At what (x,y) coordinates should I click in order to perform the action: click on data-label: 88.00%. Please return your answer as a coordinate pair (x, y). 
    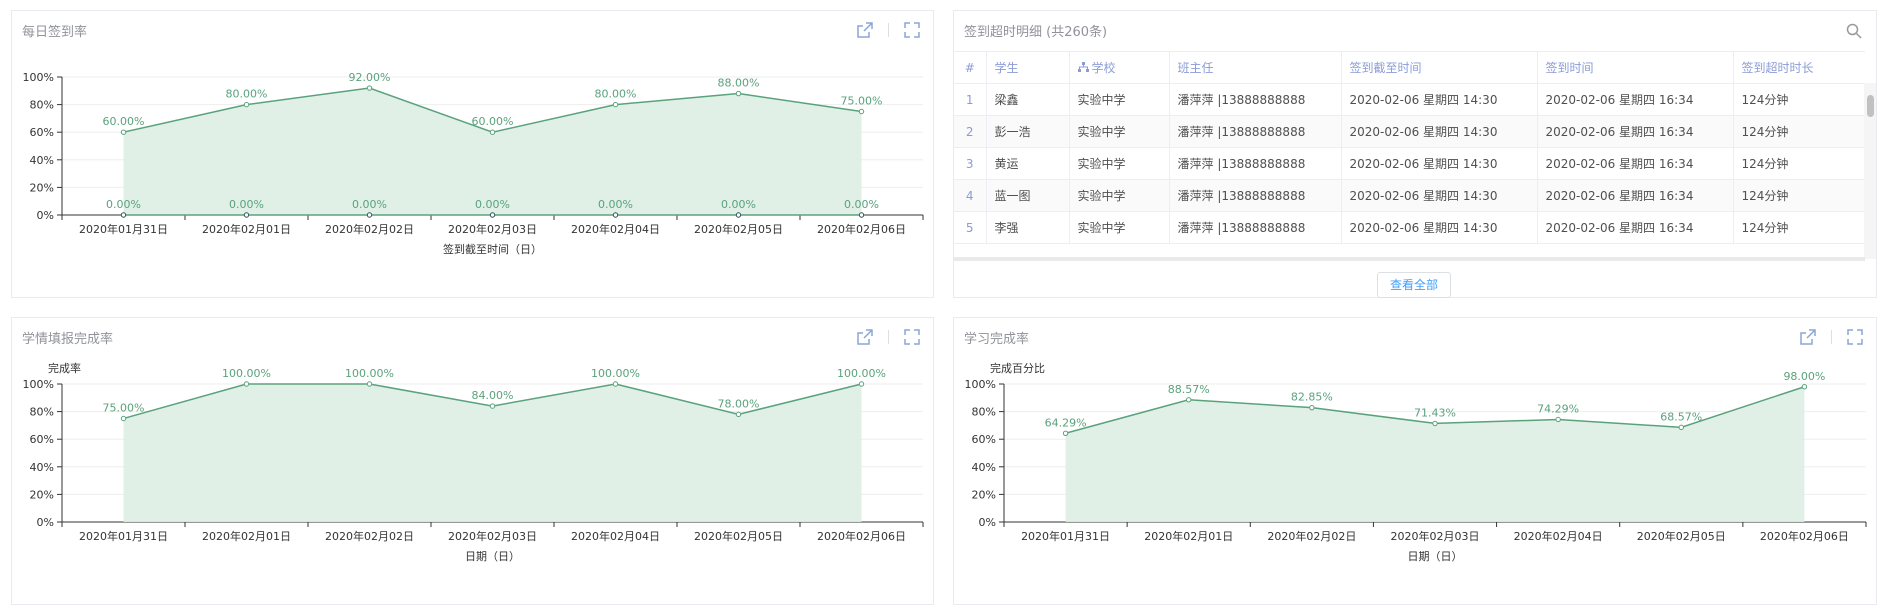
    Looking at the image, I should click on (739, 83).